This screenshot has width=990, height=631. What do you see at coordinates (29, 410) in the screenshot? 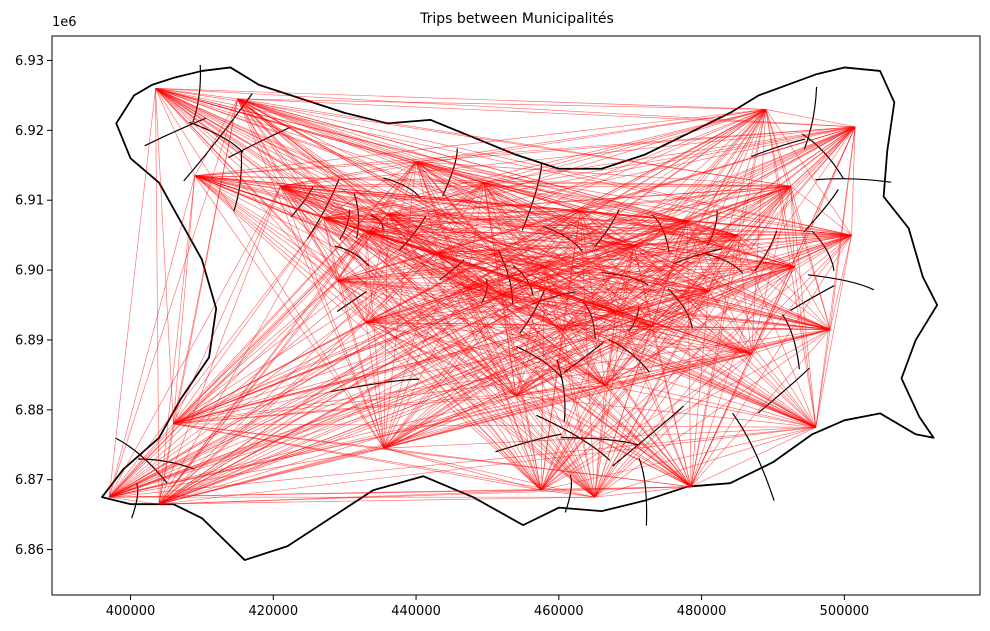
I see `y-tick-label: 6.88` at bounding box center [29, 410].